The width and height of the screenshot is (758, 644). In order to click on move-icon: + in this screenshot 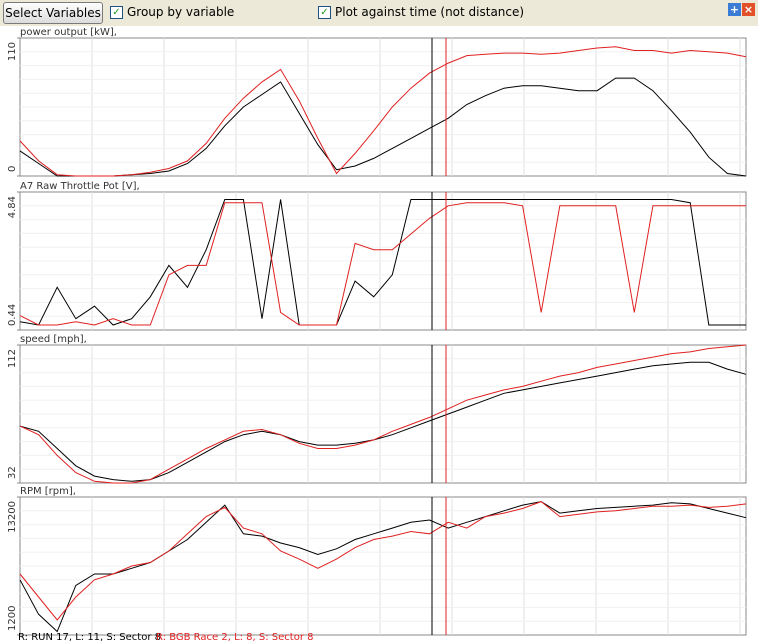, I will do `click(734, 9)`.